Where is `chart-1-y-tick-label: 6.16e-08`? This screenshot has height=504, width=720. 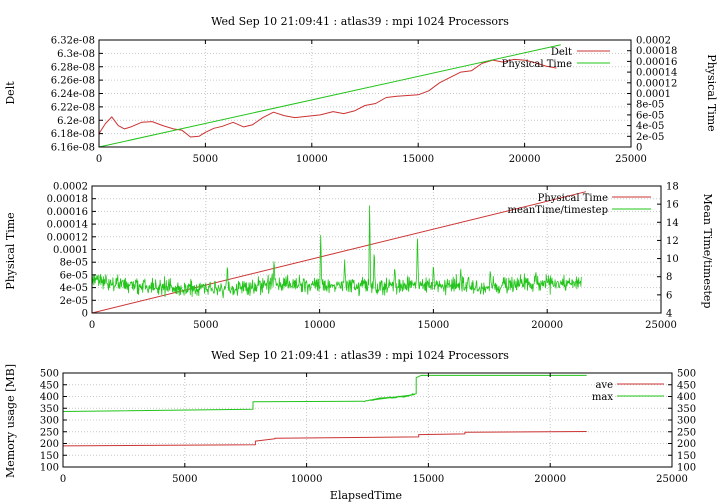
chart-1-y-tick-label: 6.16e-08 is located at coordinates (73, 148).